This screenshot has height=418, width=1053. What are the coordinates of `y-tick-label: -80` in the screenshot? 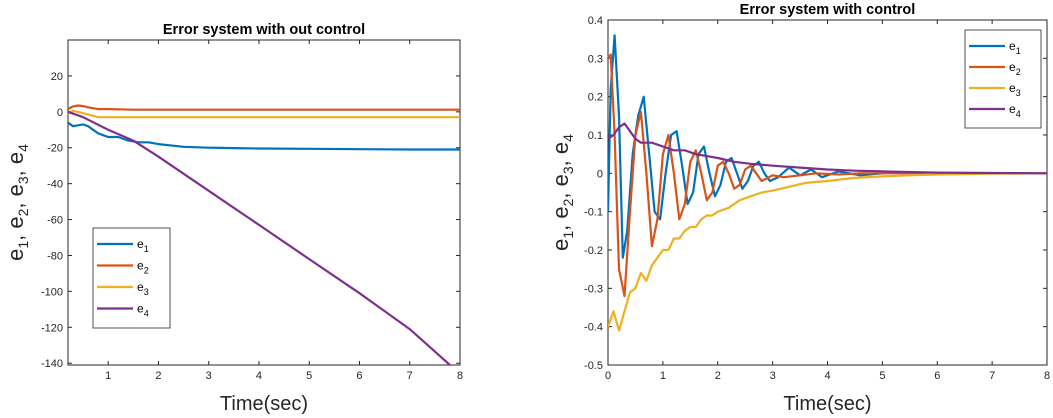 It's located at (55, 256).